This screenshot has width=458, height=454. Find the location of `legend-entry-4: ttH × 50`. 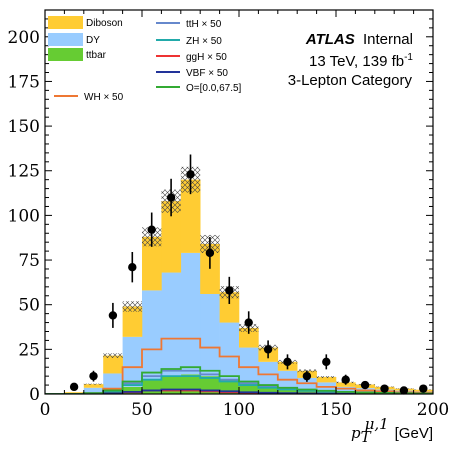

legend-entry-4: ttH × 50 is located at coordinates (189, 24).